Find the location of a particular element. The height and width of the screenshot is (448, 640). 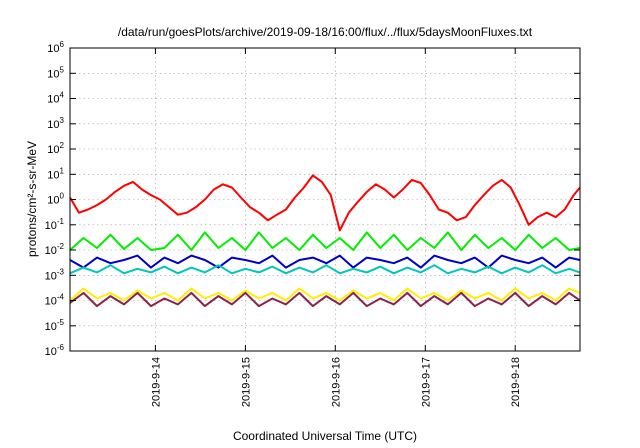

y-tick-label: 10⁻¹ is located at coordinates (55, 224).